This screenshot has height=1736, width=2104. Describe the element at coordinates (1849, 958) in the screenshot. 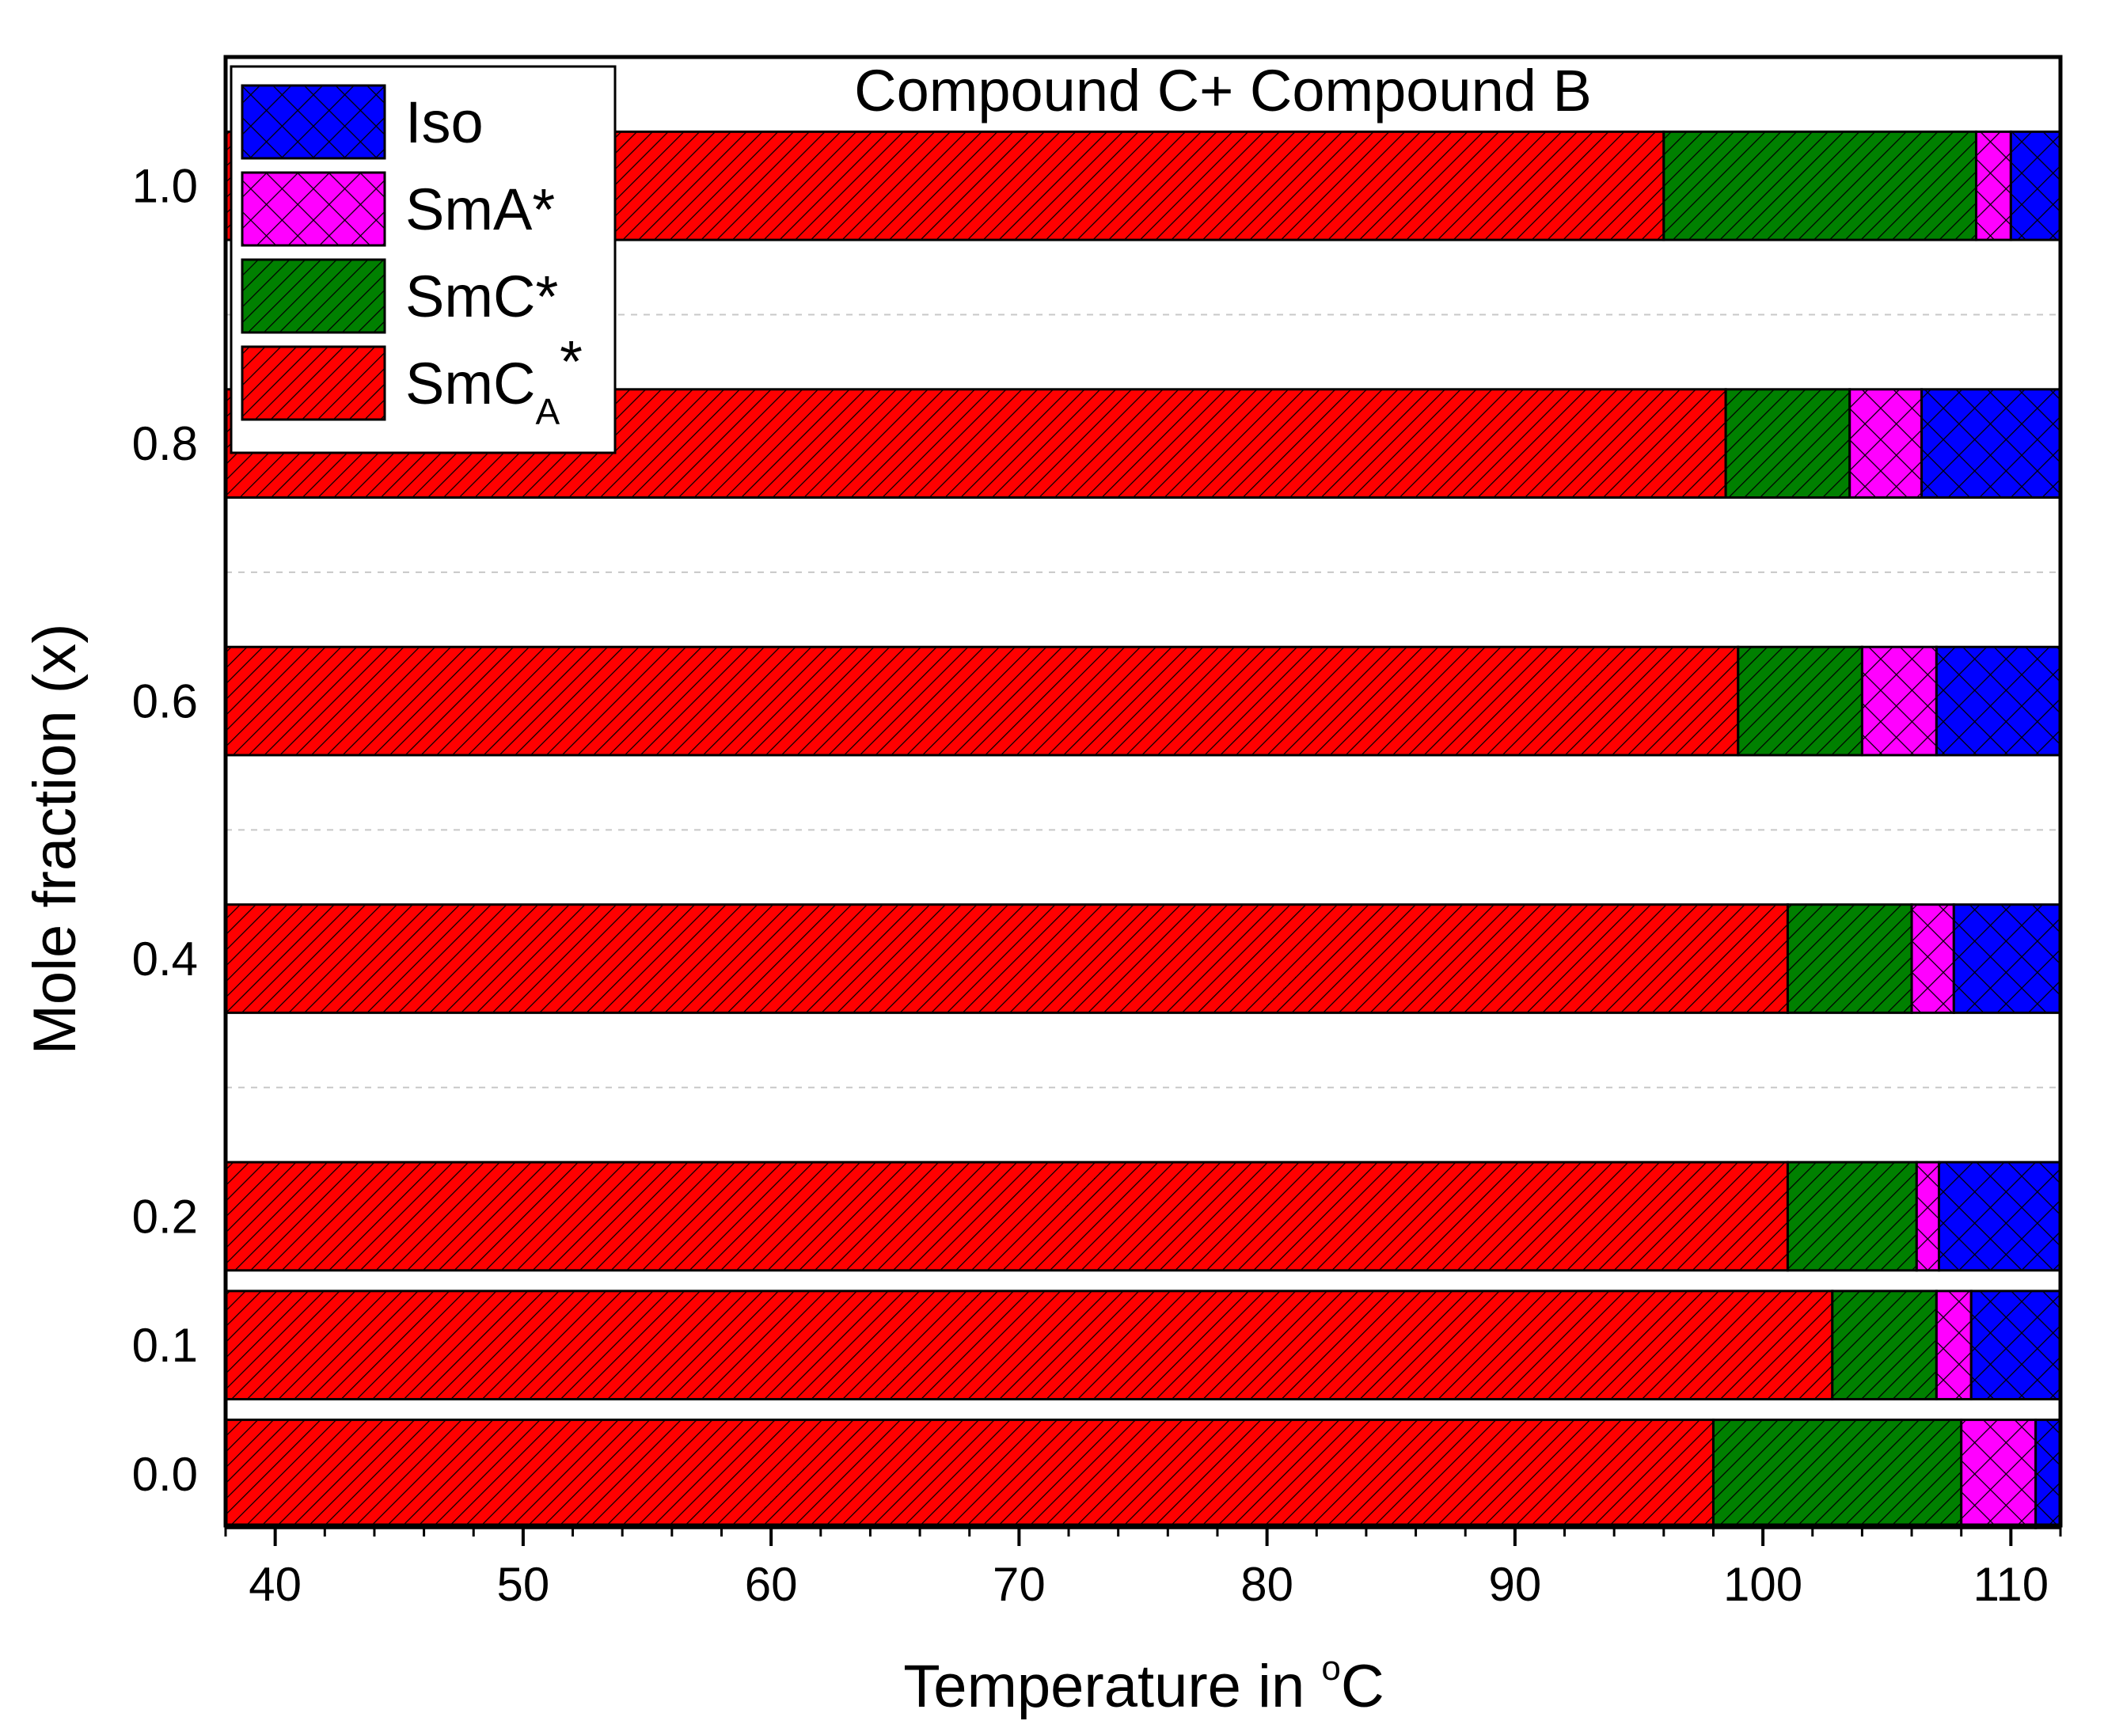

I see `bar-segment-SmC-x0.4` at that location.